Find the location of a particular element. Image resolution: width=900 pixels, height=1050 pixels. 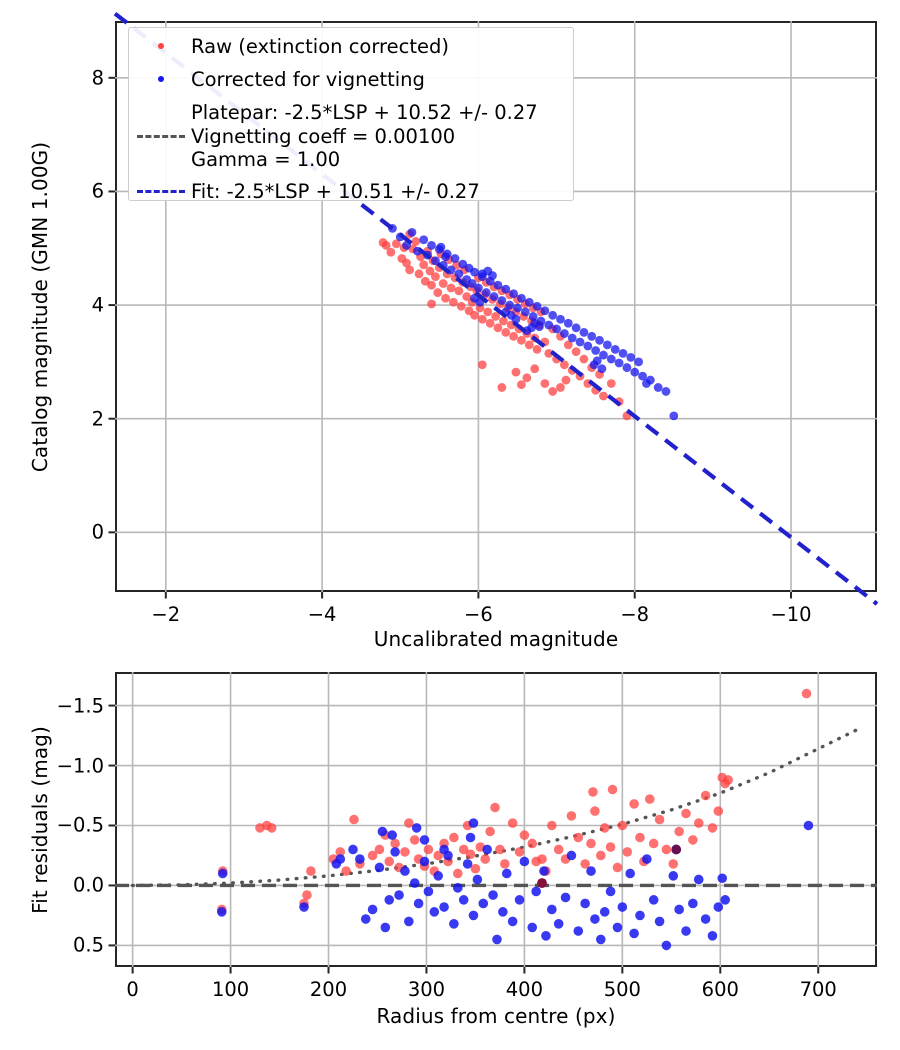

bottom-ytick-label: 0.0 is located at coordinates (88, 885).